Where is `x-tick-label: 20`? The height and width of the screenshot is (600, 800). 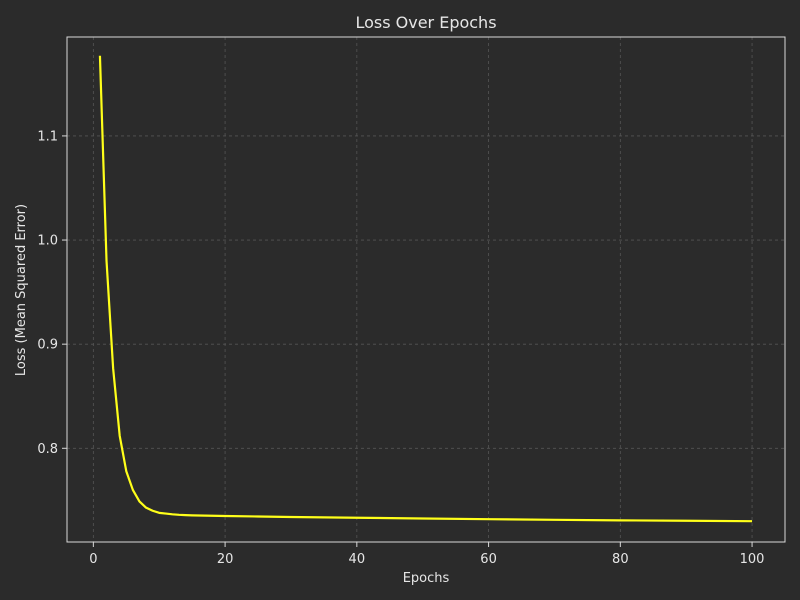 x-tick-label: 20 is located at coordinates (225, 559).